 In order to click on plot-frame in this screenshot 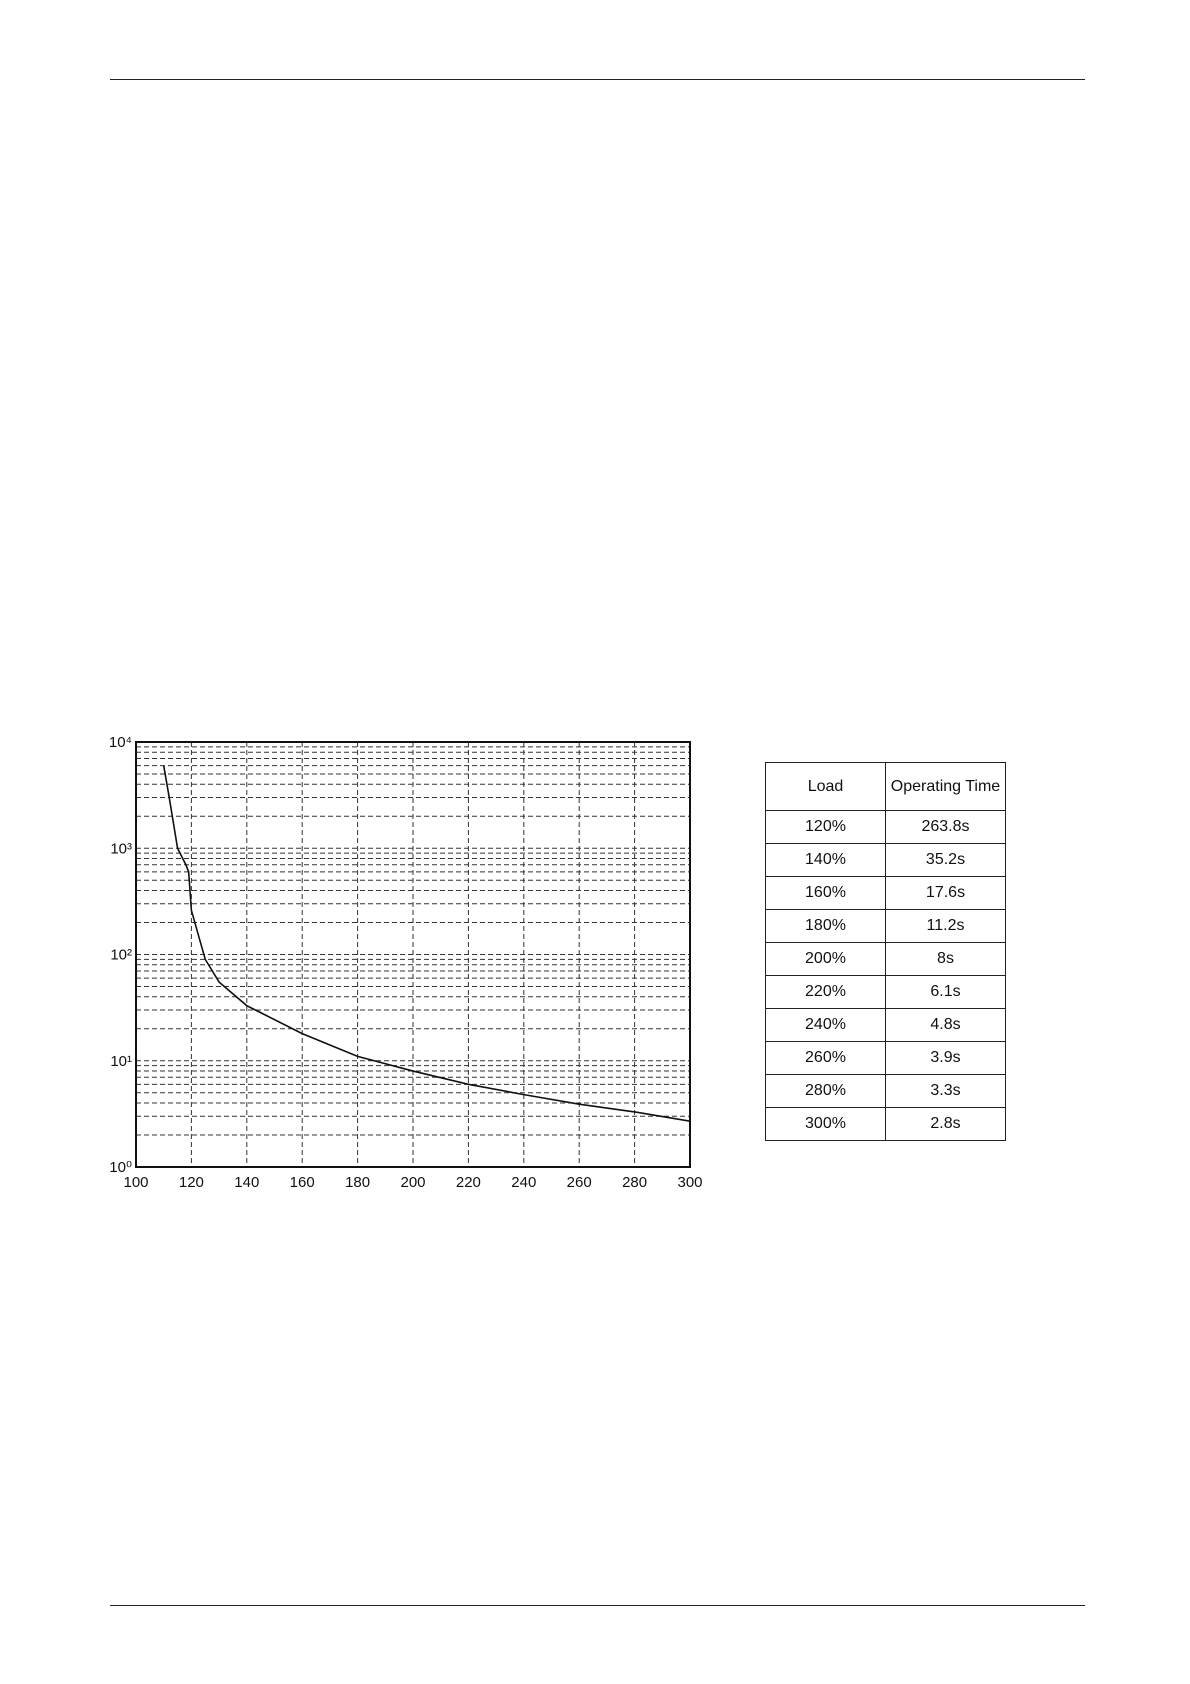, I will do `click(413, 954)`.